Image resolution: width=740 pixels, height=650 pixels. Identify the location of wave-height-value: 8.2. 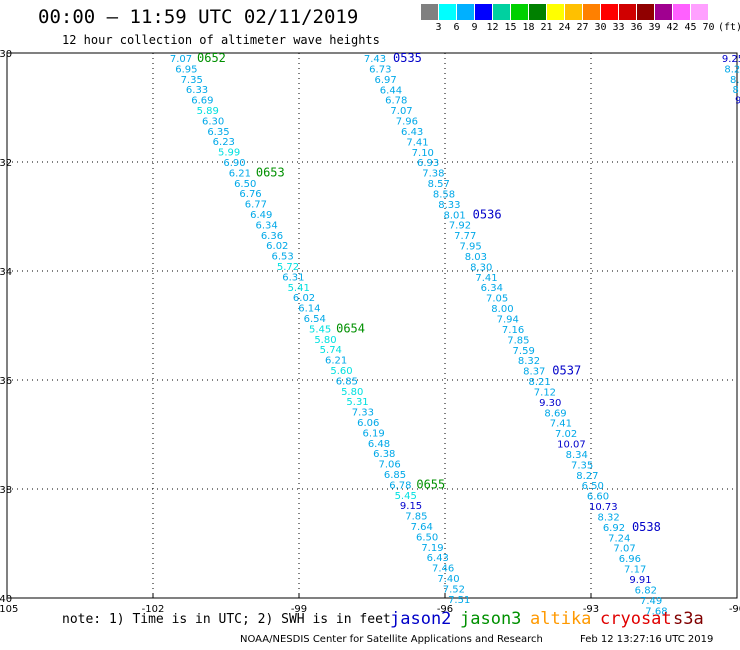
(736, 90).